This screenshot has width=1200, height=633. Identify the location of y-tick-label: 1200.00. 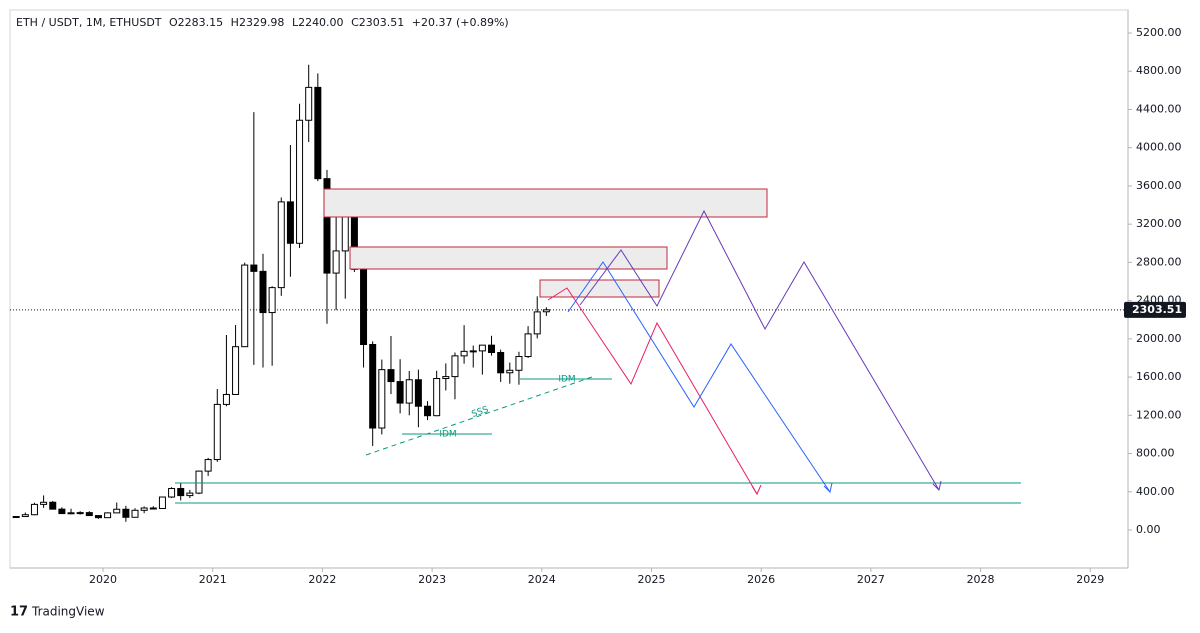
(1159, 414).